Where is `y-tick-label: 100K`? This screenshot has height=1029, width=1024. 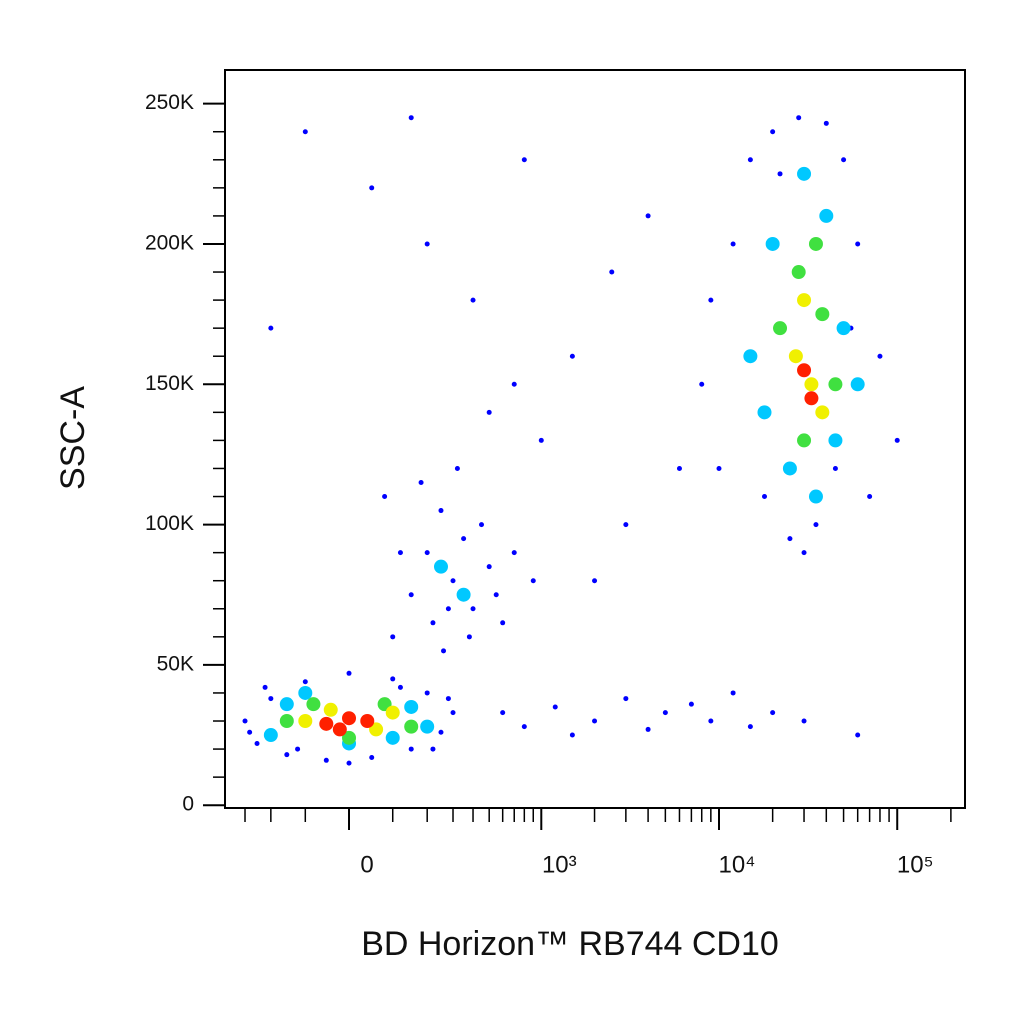
y-tick-label: 100K is located at coordinates (169, 523).